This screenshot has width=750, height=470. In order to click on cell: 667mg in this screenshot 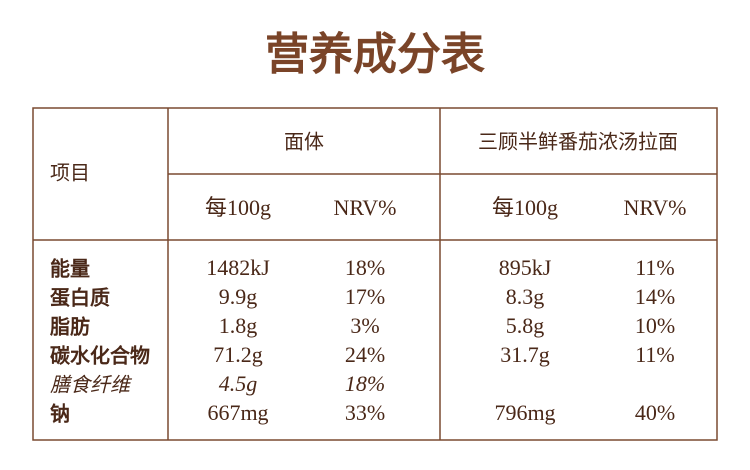, I will do `click(237, 412)`.